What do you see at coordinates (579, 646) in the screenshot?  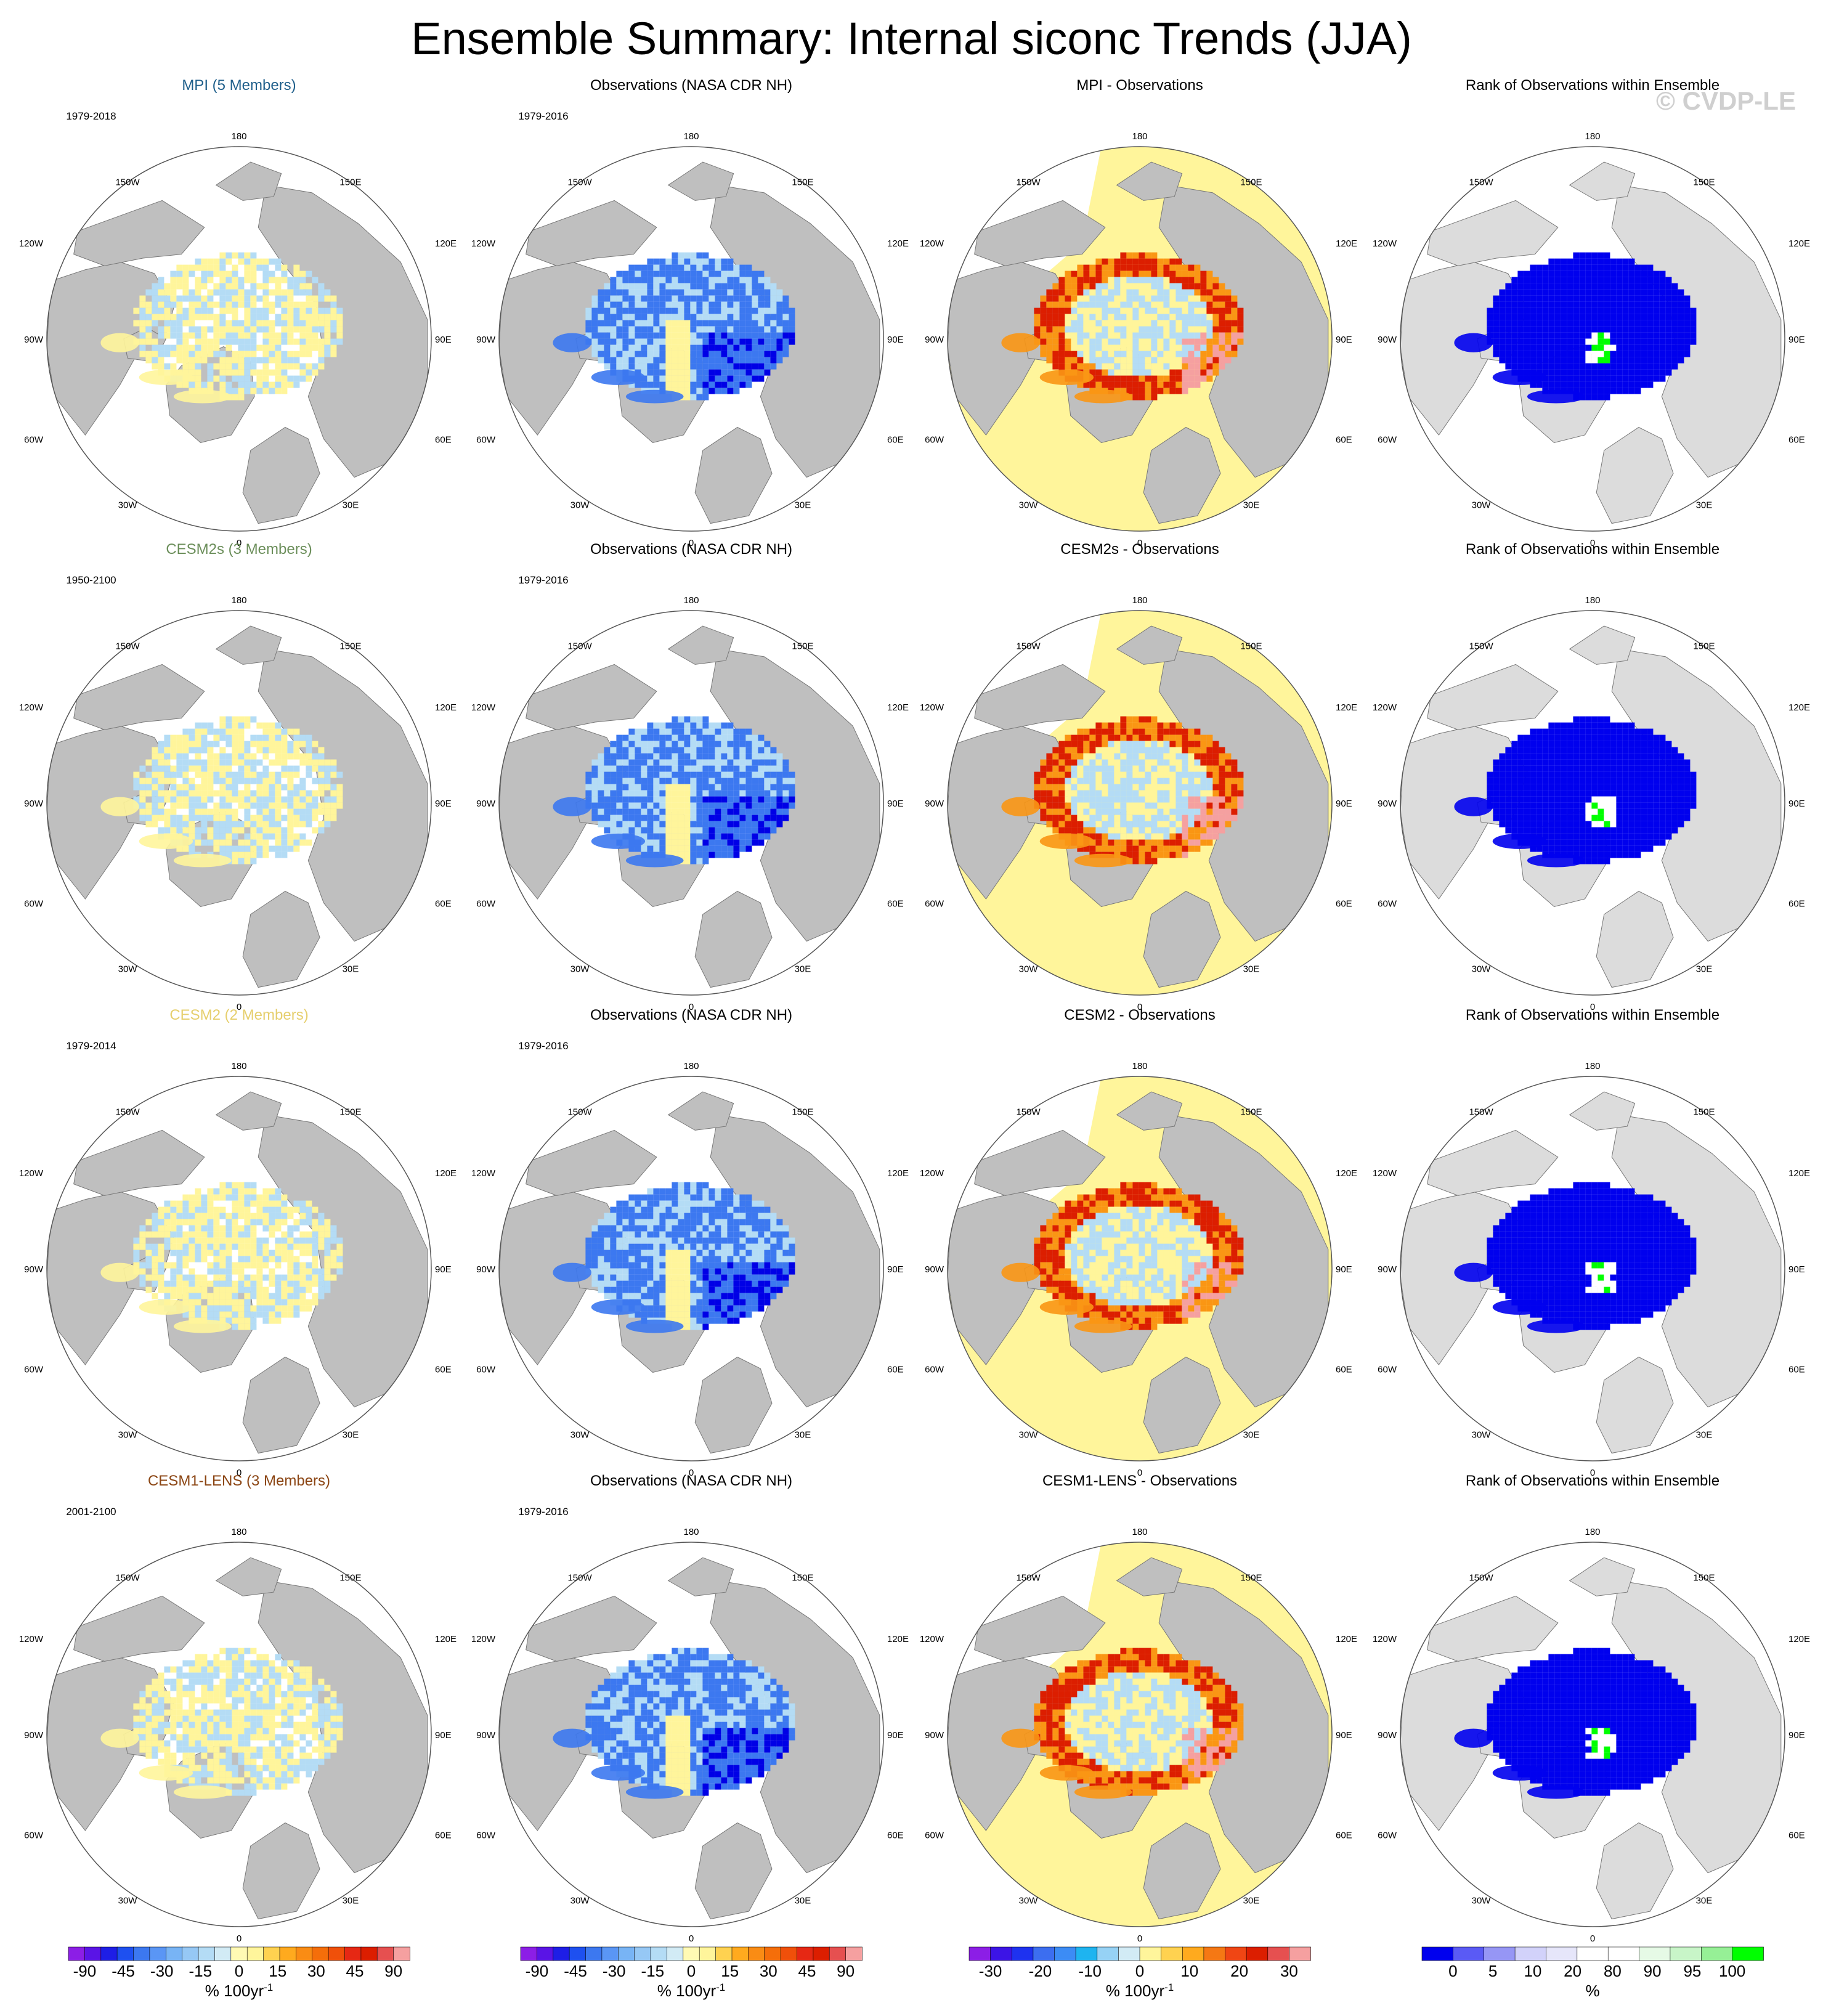 I see `lon-label-150w: 150W` at bounding box center [579, 646].